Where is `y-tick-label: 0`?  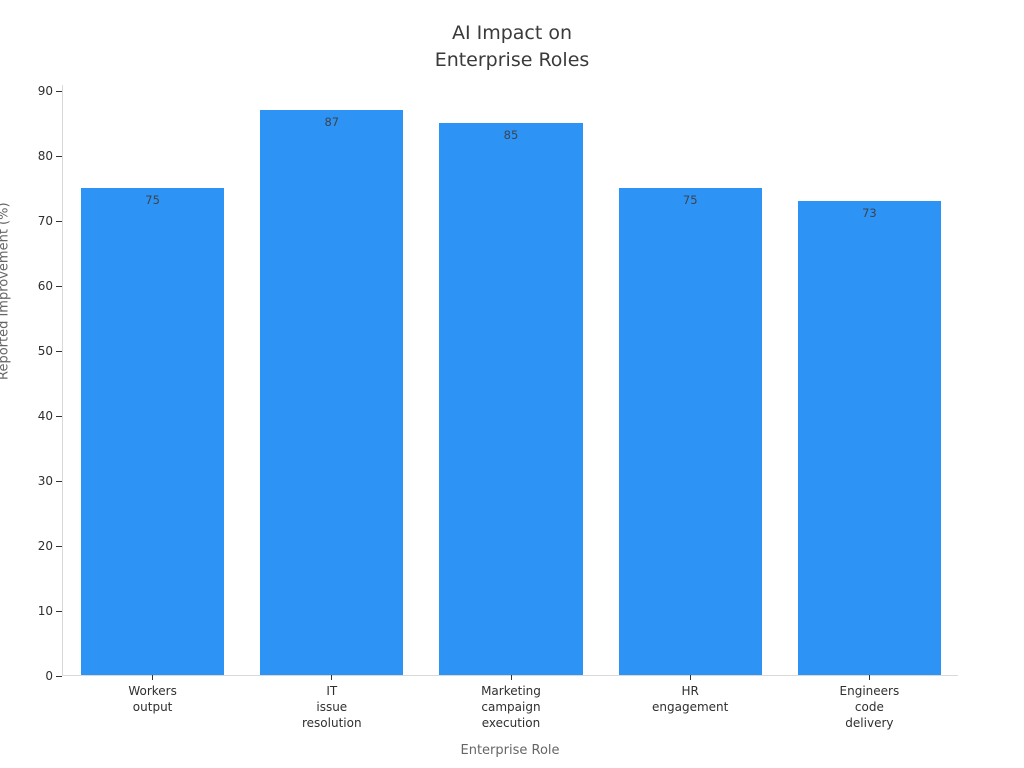
y-tick-label: 0 is located at coordinates (49, 676).